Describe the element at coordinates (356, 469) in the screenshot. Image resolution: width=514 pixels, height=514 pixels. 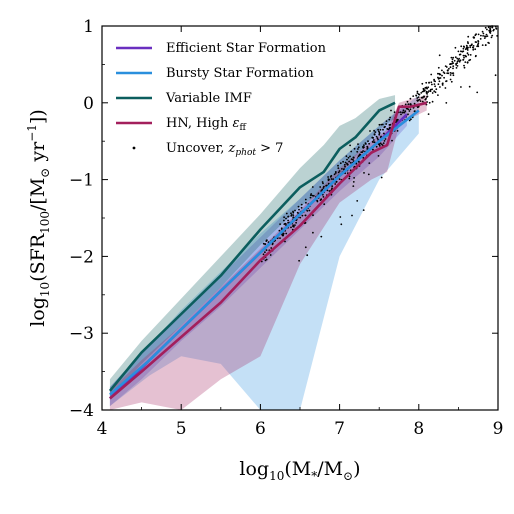
I see `x-label-close: )` at that location.